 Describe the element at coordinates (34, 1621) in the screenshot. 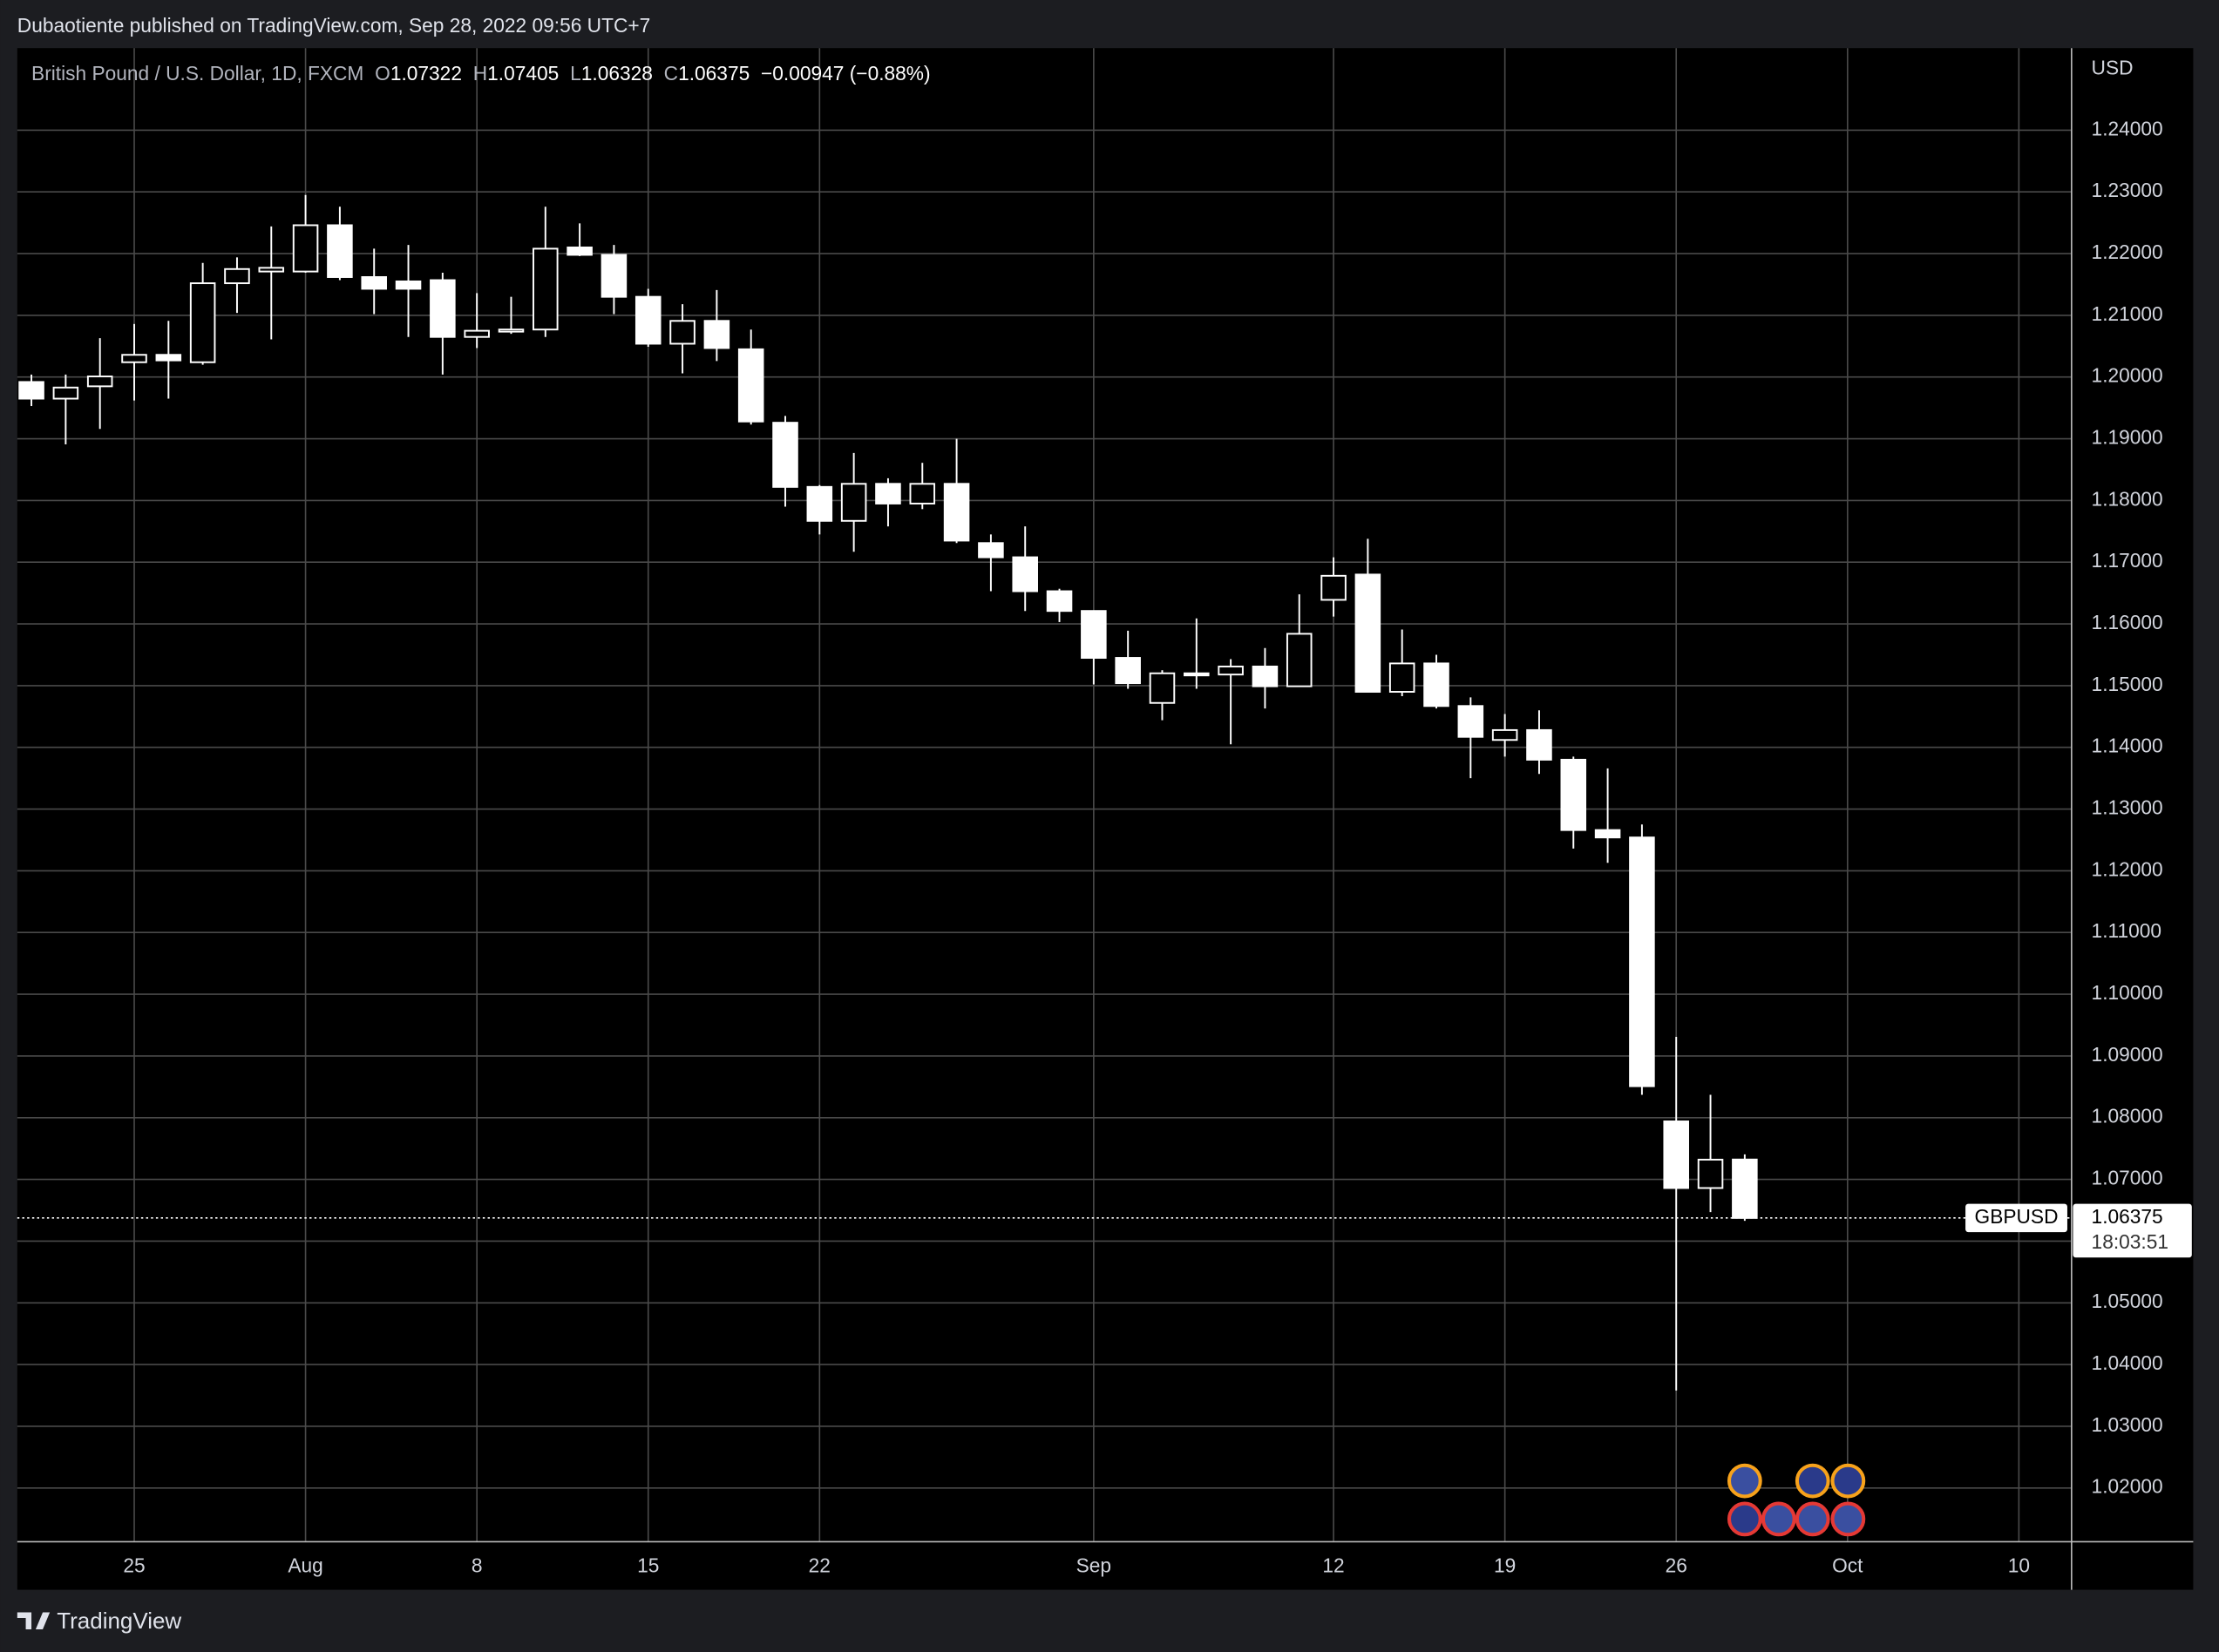

I see `logo-mark` at that location.